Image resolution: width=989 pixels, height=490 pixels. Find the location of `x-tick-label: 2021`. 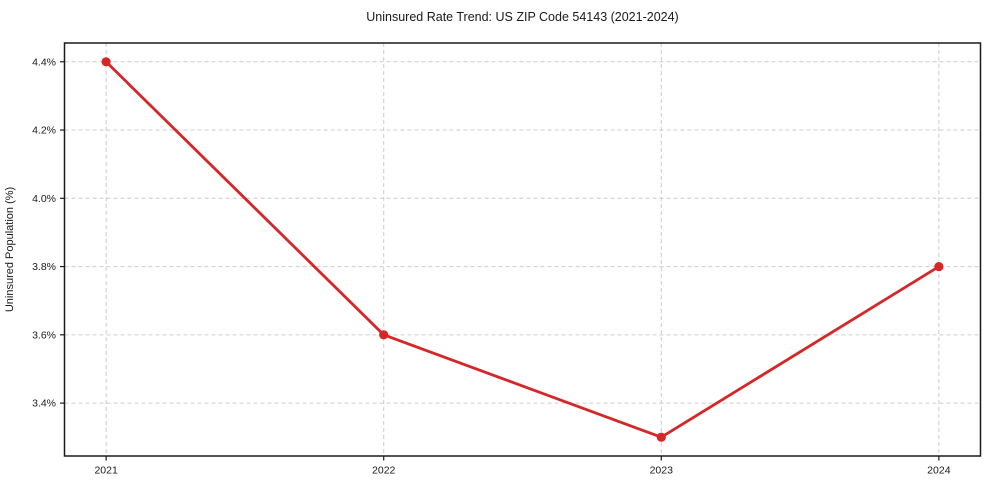

x-tick-label: 2021 is located at coordinates (106, 471).